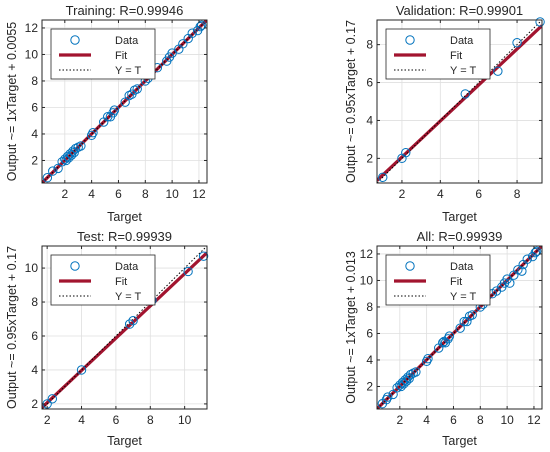 This screenshot has height=452, width=550. Describe the element at coordinates (12, 327) in the screenshot. I see `y-axis-label: Output ~= 0.95xTarget + 0.17` at that location.